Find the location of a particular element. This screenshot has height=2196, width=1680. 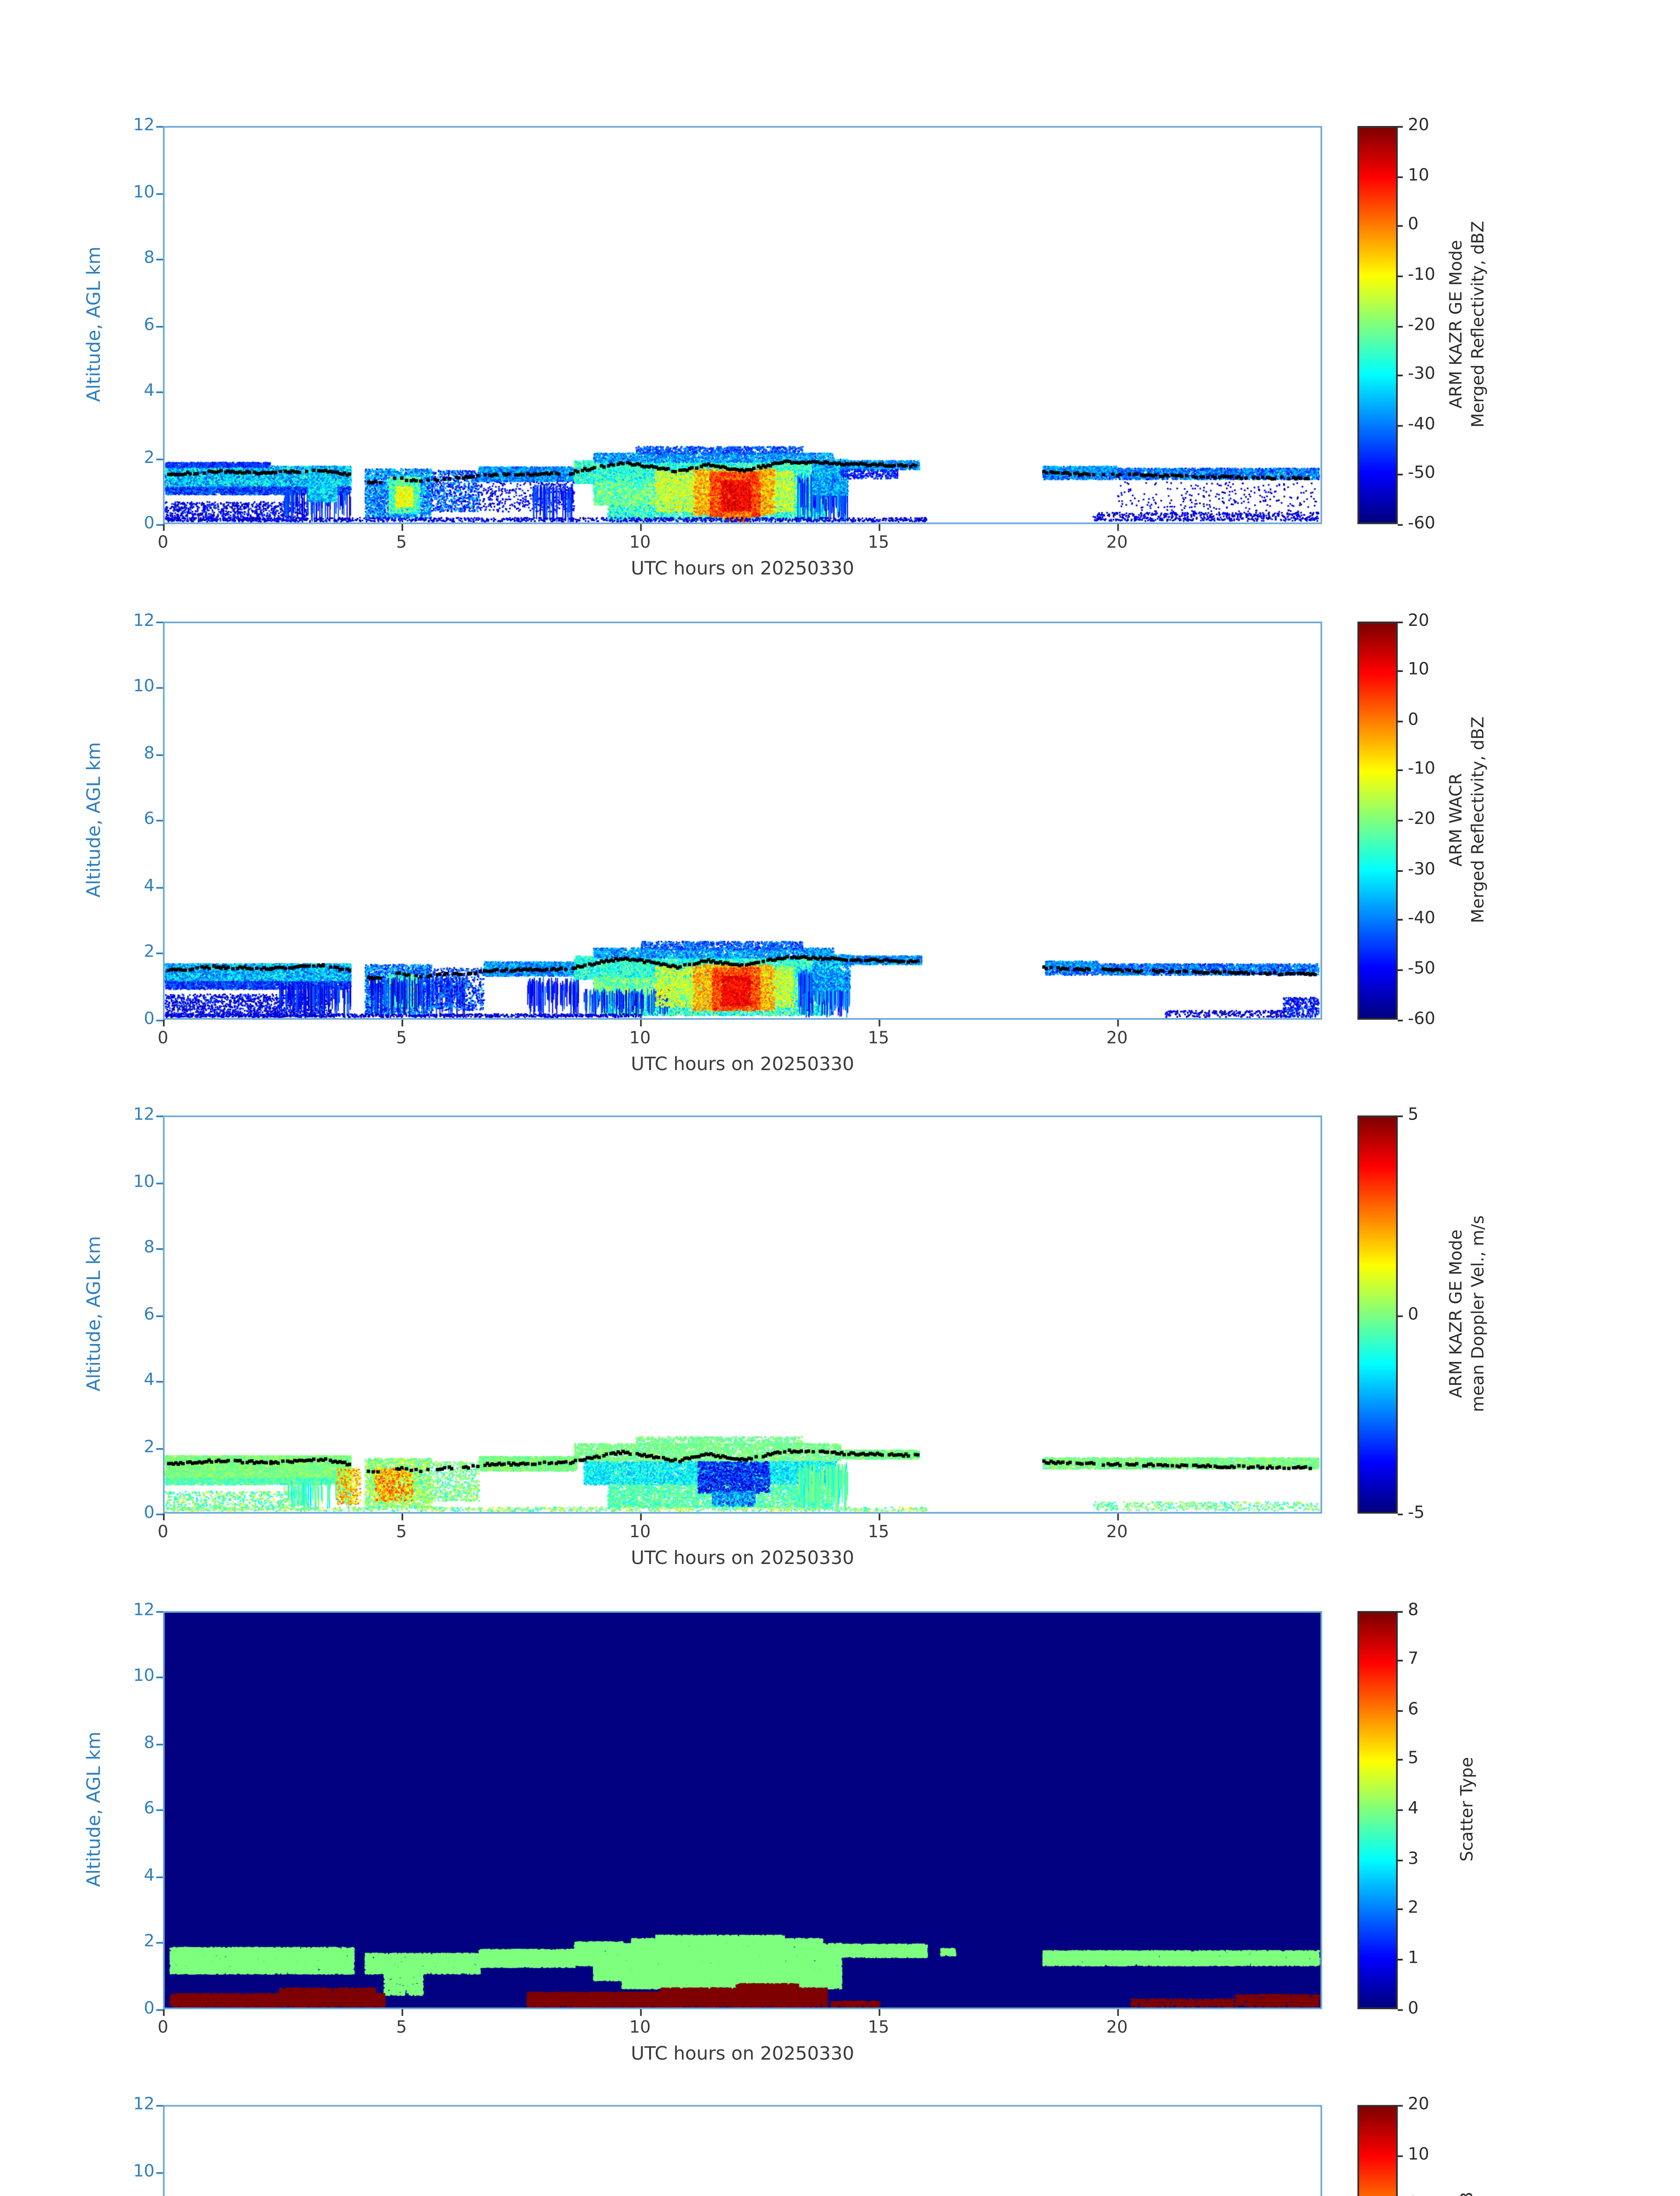

colorbar-tick-label: 2 is located at coordinates (1413, 1909).